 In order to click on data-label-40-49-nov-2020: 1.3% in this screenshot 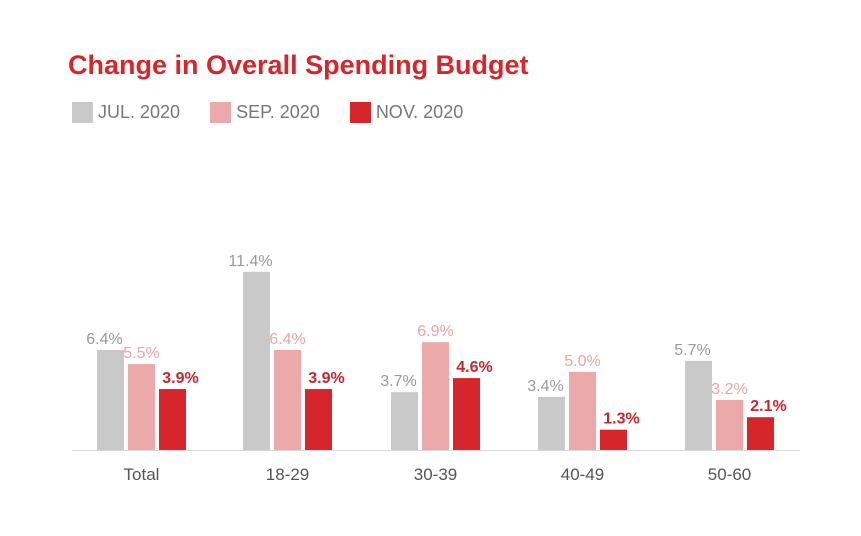, I will do `click(621, 419)`.